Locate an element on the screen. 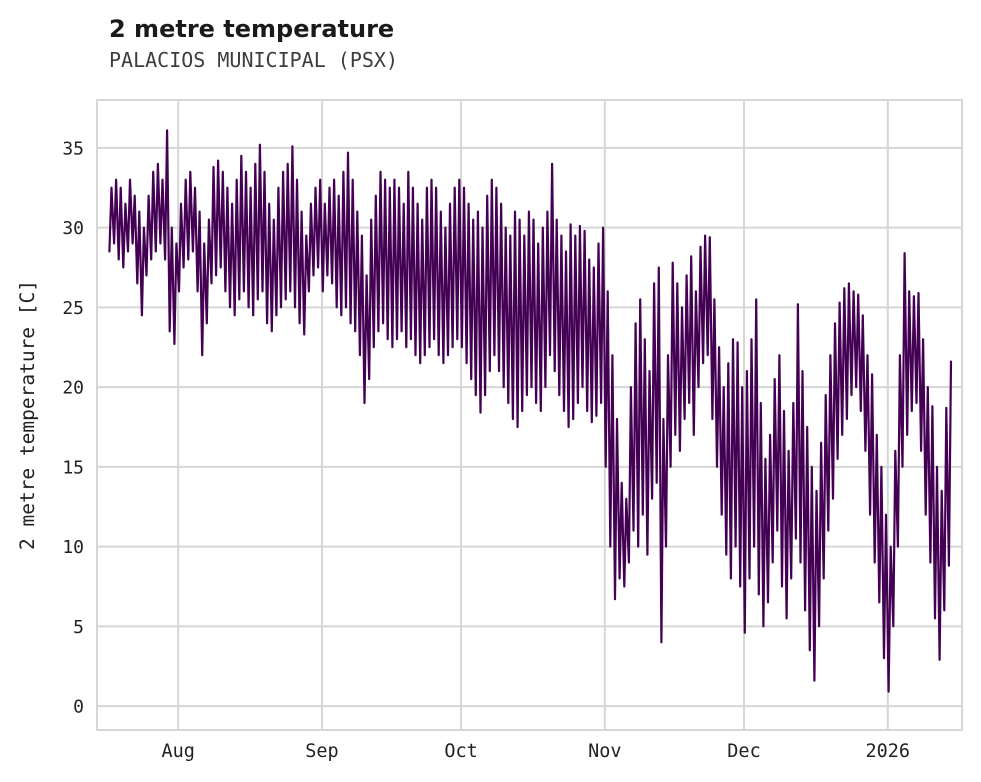  y-tick-label: 30 is located at coordinates (73, 228).